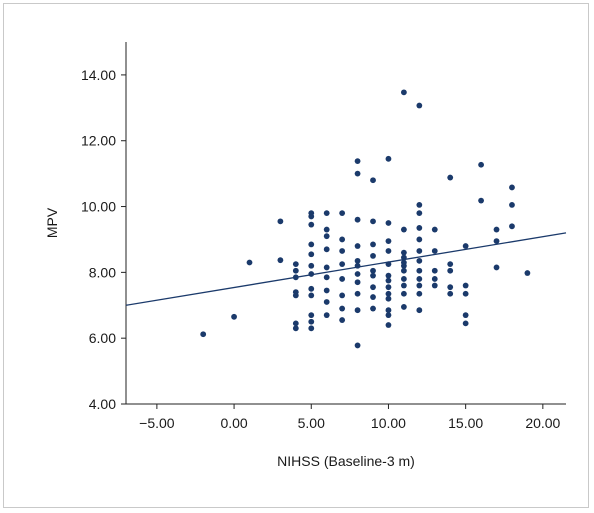 The image size is (594, 513). I want to click on y-tick-label: 10.00, so click(98, 207).